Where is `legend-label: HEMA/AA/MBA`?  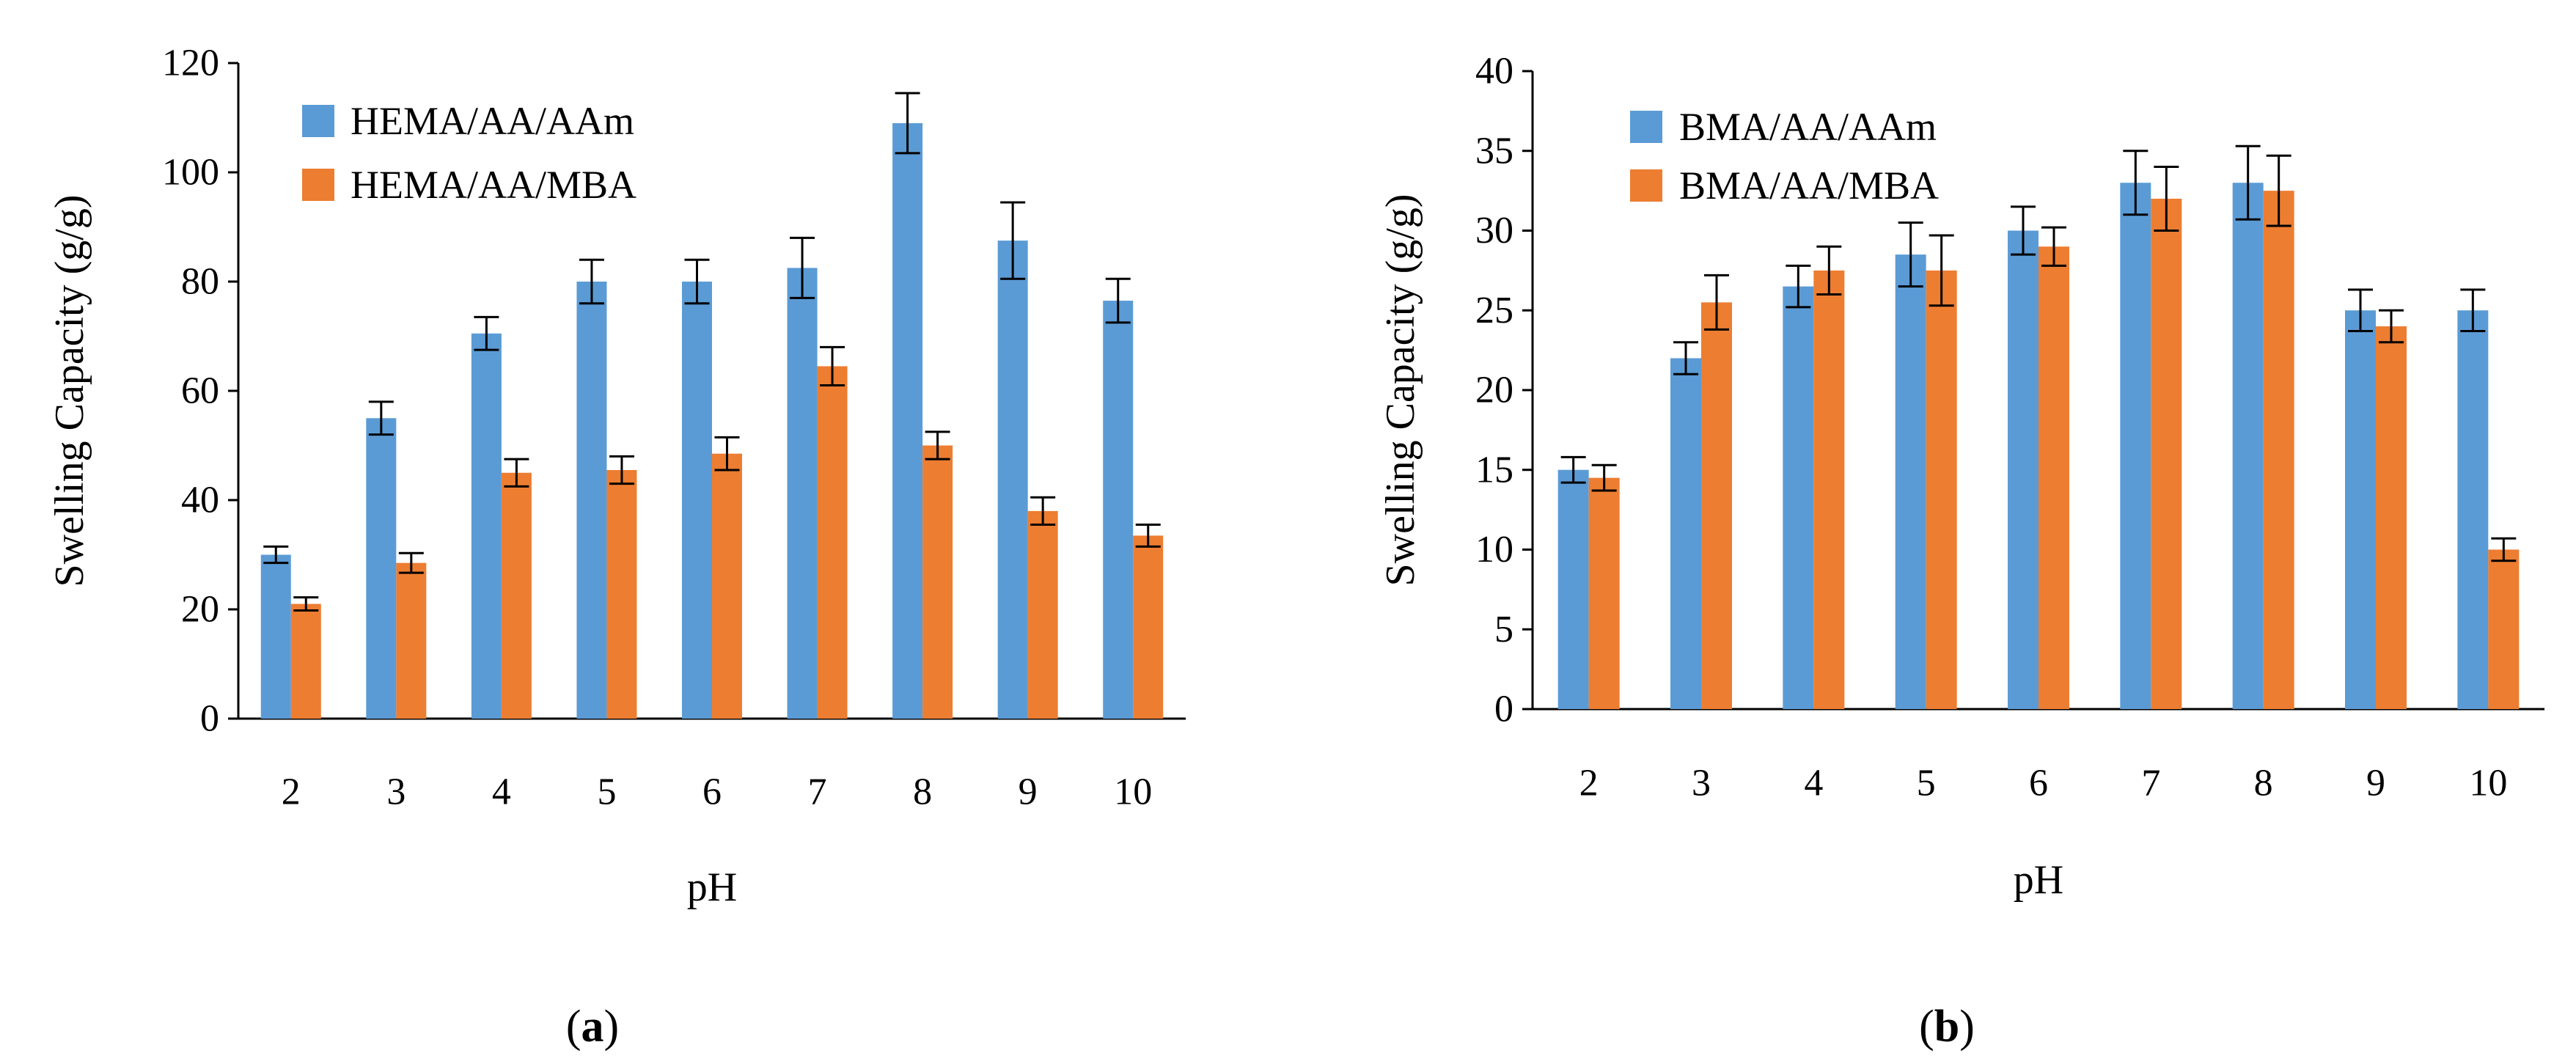
legend-label: HEMA/AA/MBA is located at coordinates (494, 185).